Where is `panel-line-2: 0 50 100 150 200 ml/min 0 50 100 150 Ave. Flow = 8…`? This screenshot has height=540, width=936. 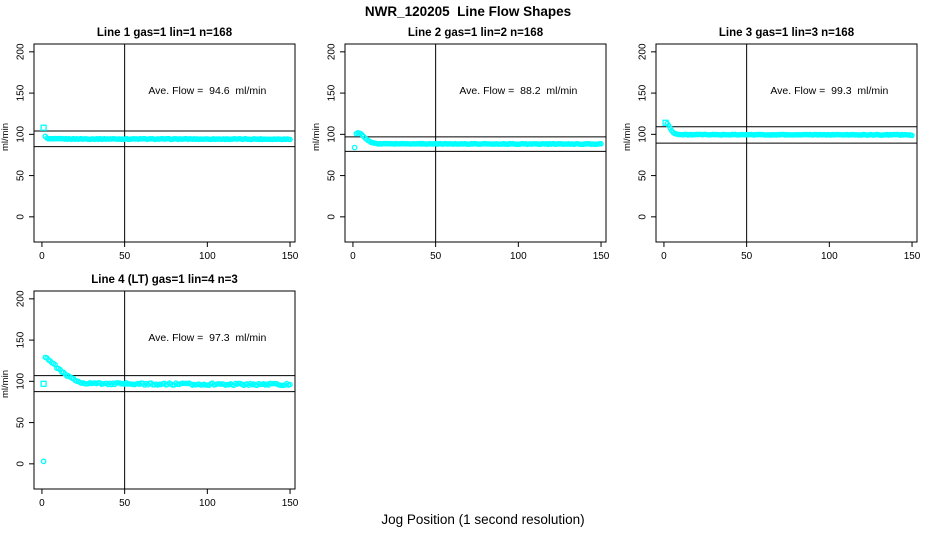
panel-line-2: 0 50 100 150 200 ml/min 0 50 100 150 Ave. Flow = 8… is located at coordinates (461, 143).